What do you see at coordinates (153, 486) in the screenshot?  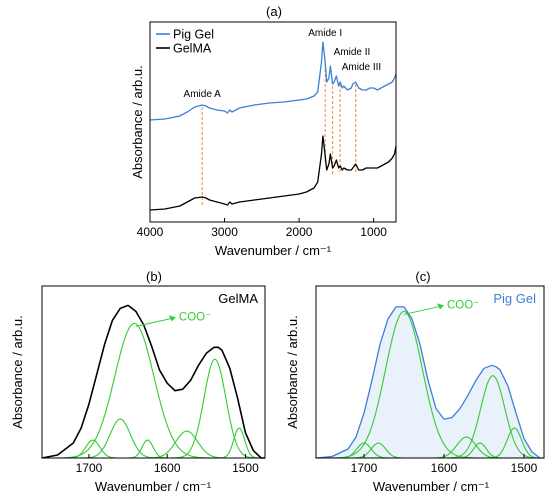 I see `panel-b-x-axis-label: Wavenumber / cm⁻¹` at bounding box center [153, 486].